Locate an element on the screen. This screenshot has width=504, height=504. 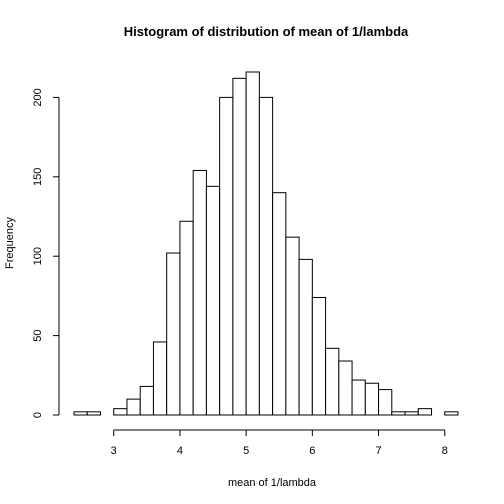
x-tick-label: 4 is located at coordinates (180, 451).